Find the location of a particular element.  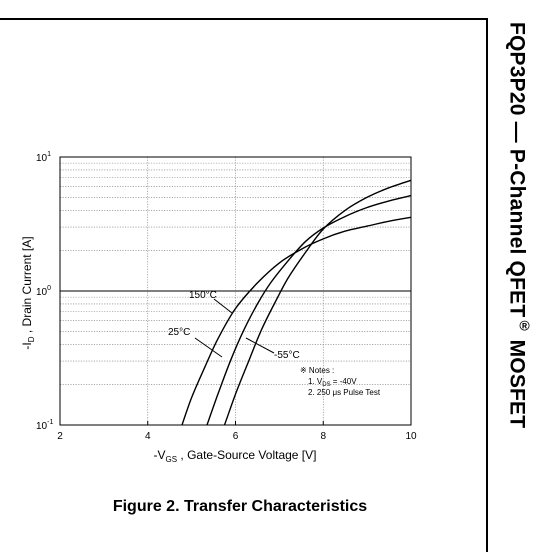

note-2: 2. 250 μs Pulse Test is located at coordinates (344, 392).